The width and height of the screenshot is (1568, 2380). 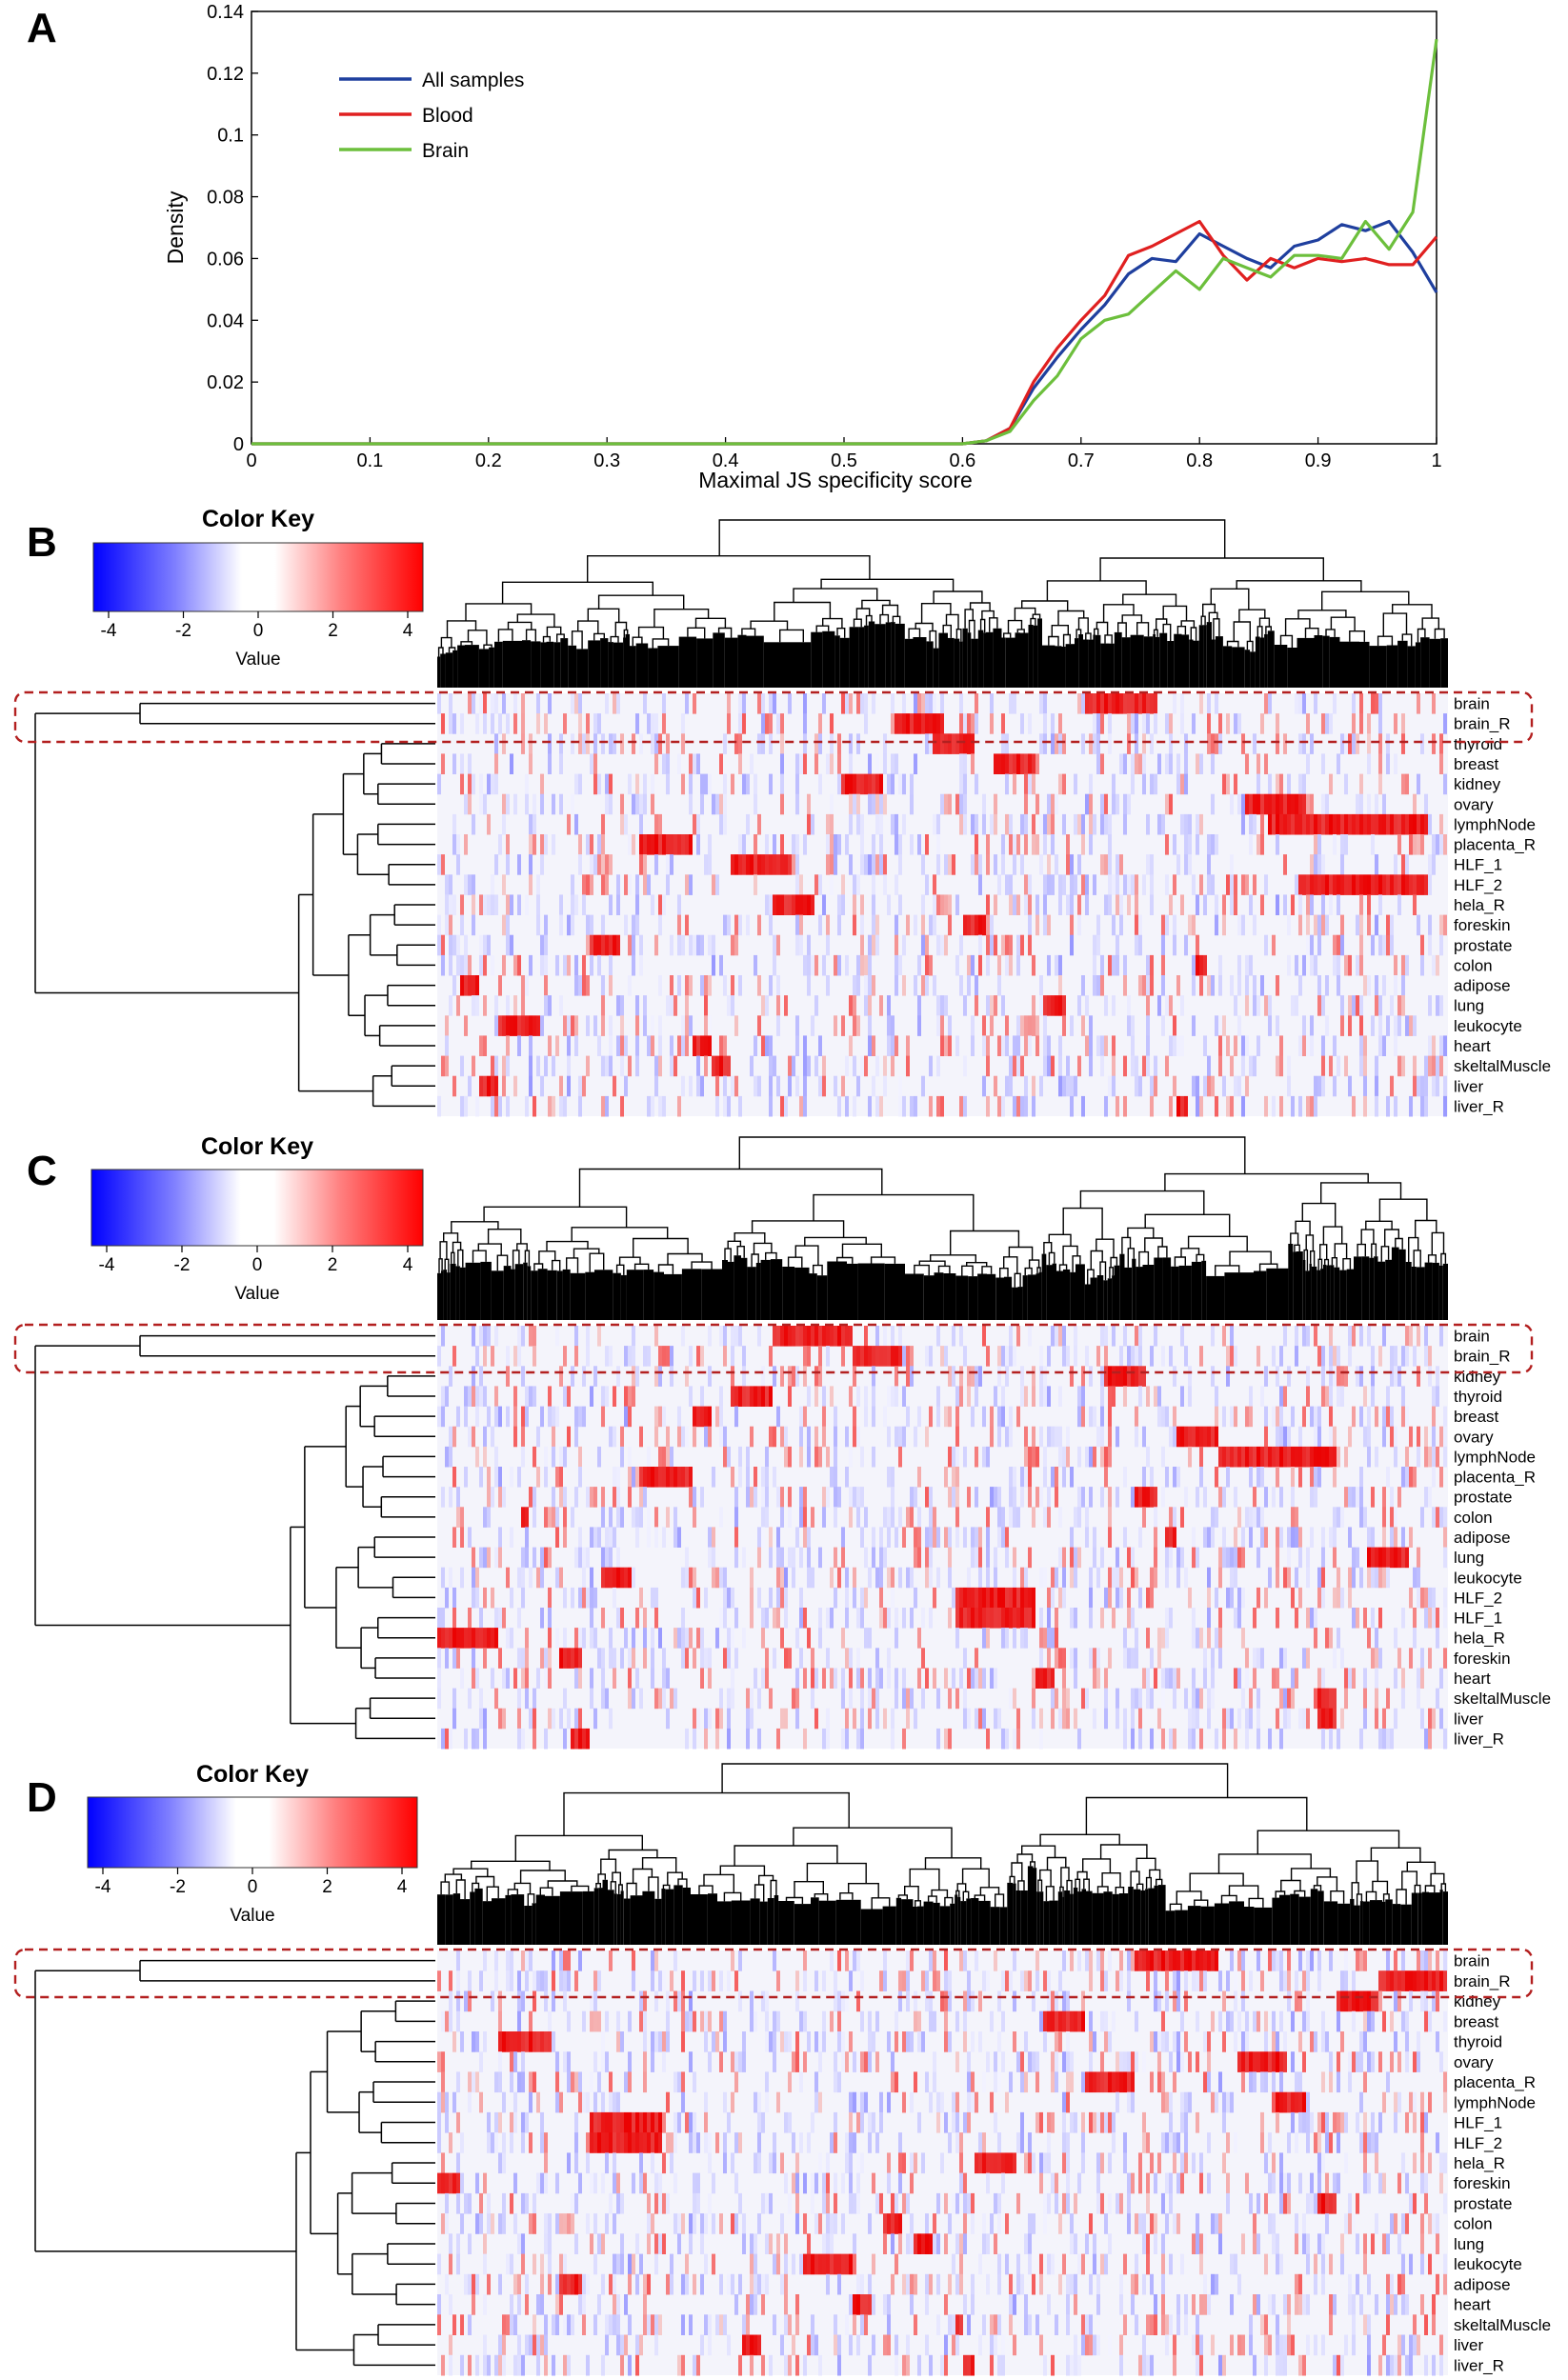 What do you see at coordinates (947, 824) in the screenshot?
I see `heatmap-row-lymphNode` at bounding box center [947, 824].